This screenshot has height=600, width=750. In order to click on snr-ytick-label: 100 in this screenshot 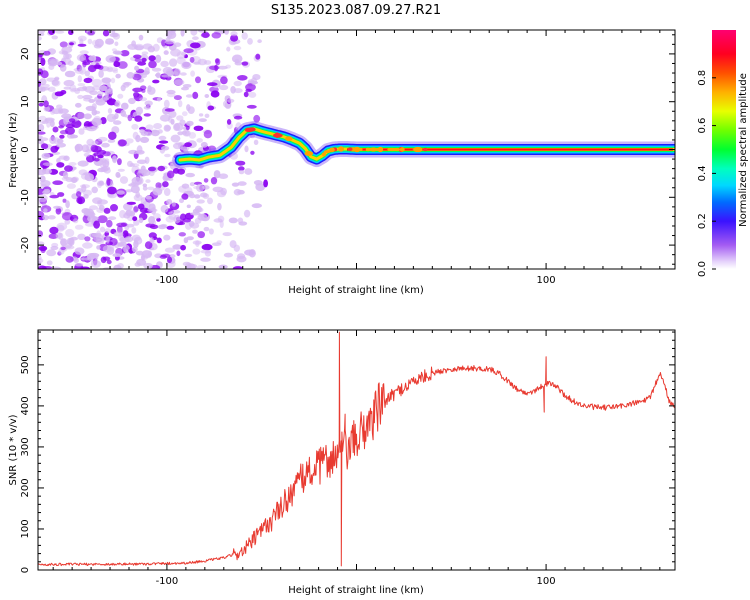, I will do `click(25, 528)`.